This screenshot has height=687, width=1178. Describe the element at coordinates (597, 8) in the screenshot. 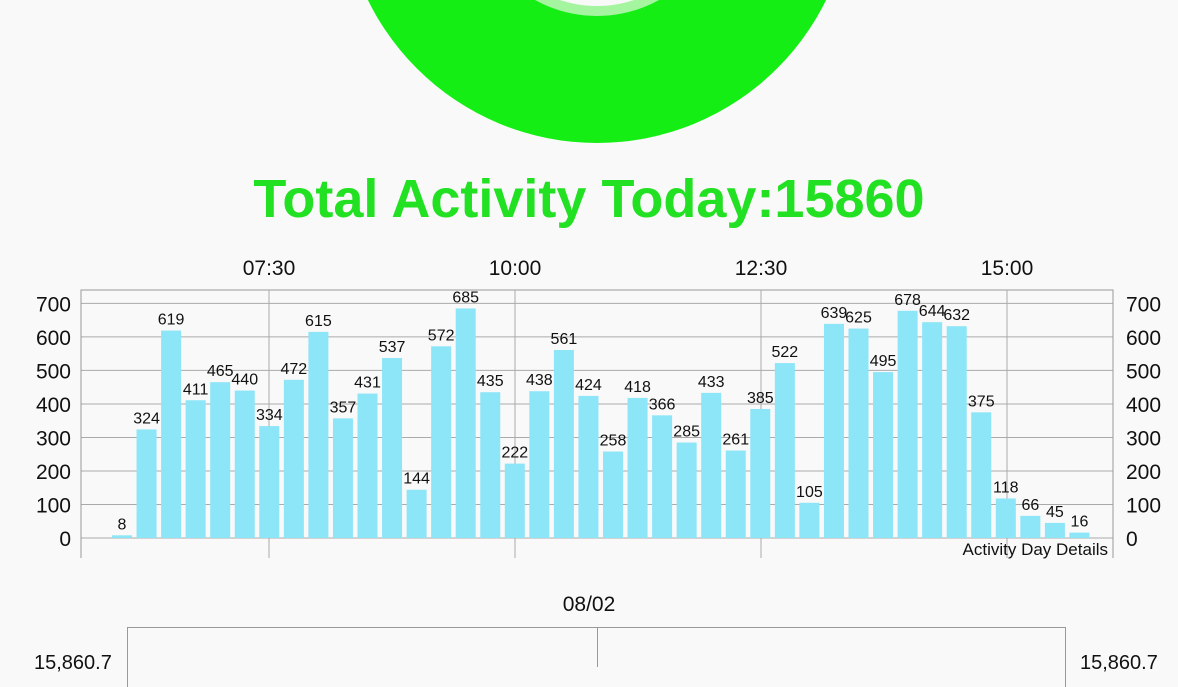

I see `activity-ring-highlight` at that location.